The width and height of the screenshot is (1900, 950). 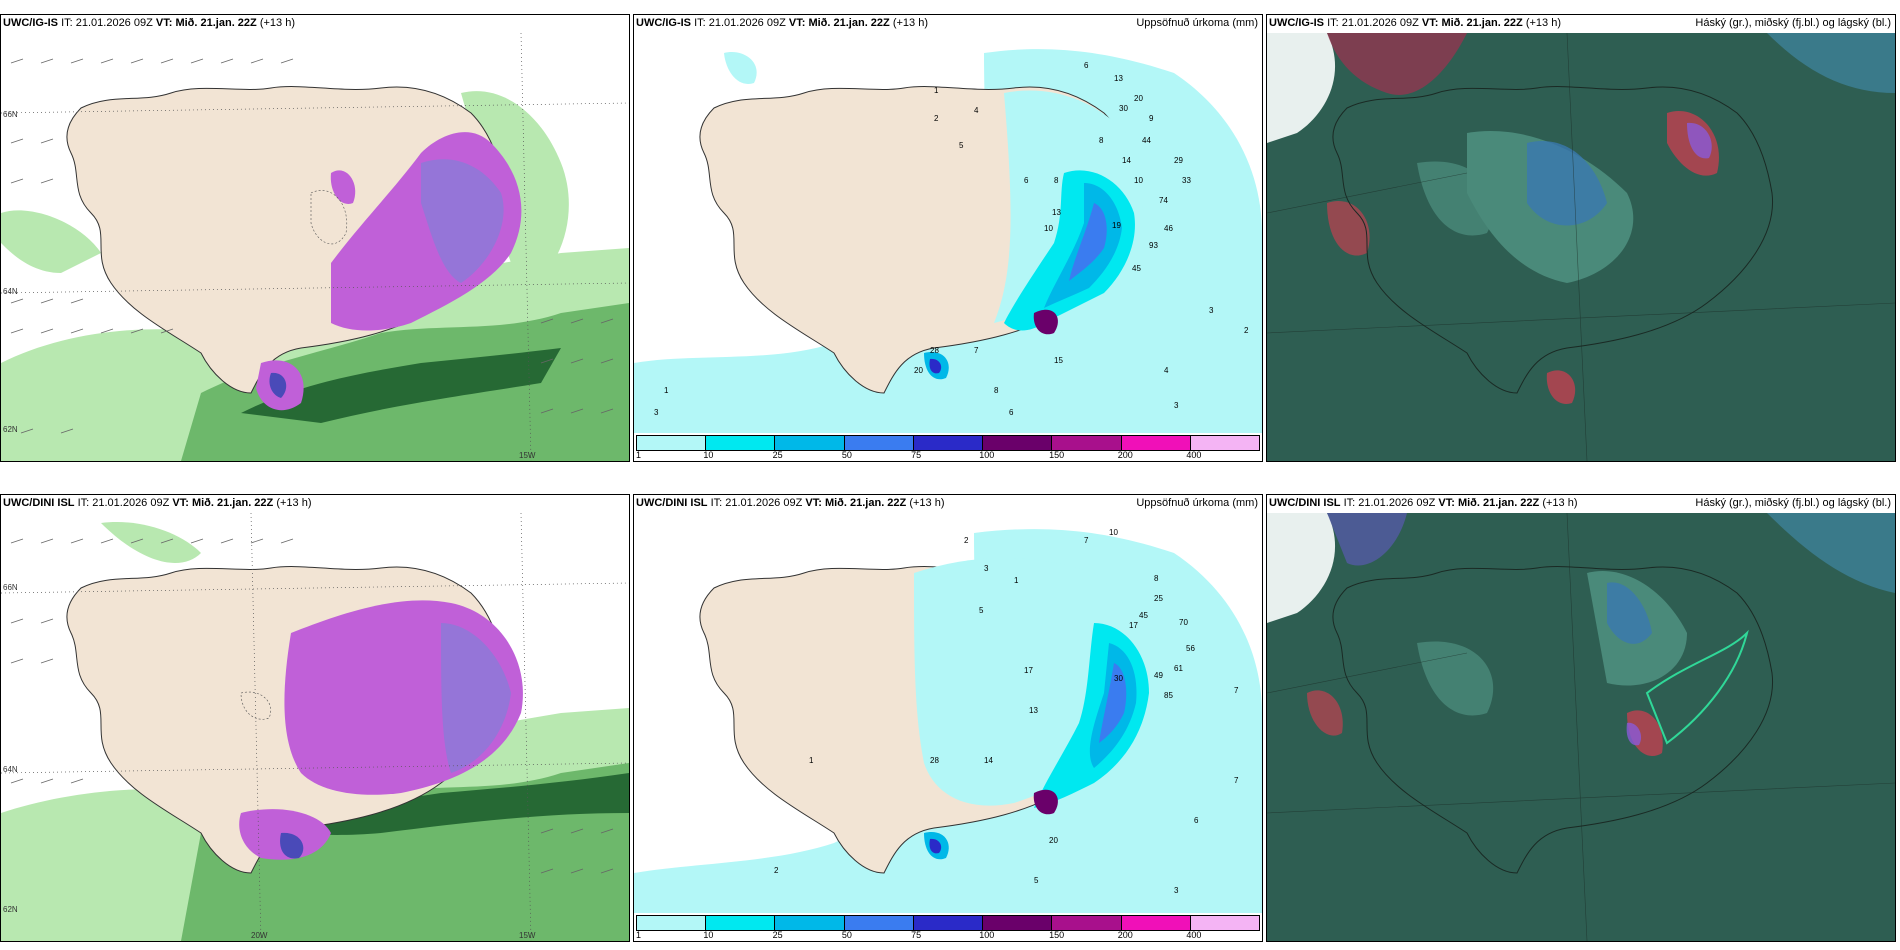 What do you see at coordinates (315, 247) in the screenshot?
I see `snow-map` at bounding box center [315, 247].